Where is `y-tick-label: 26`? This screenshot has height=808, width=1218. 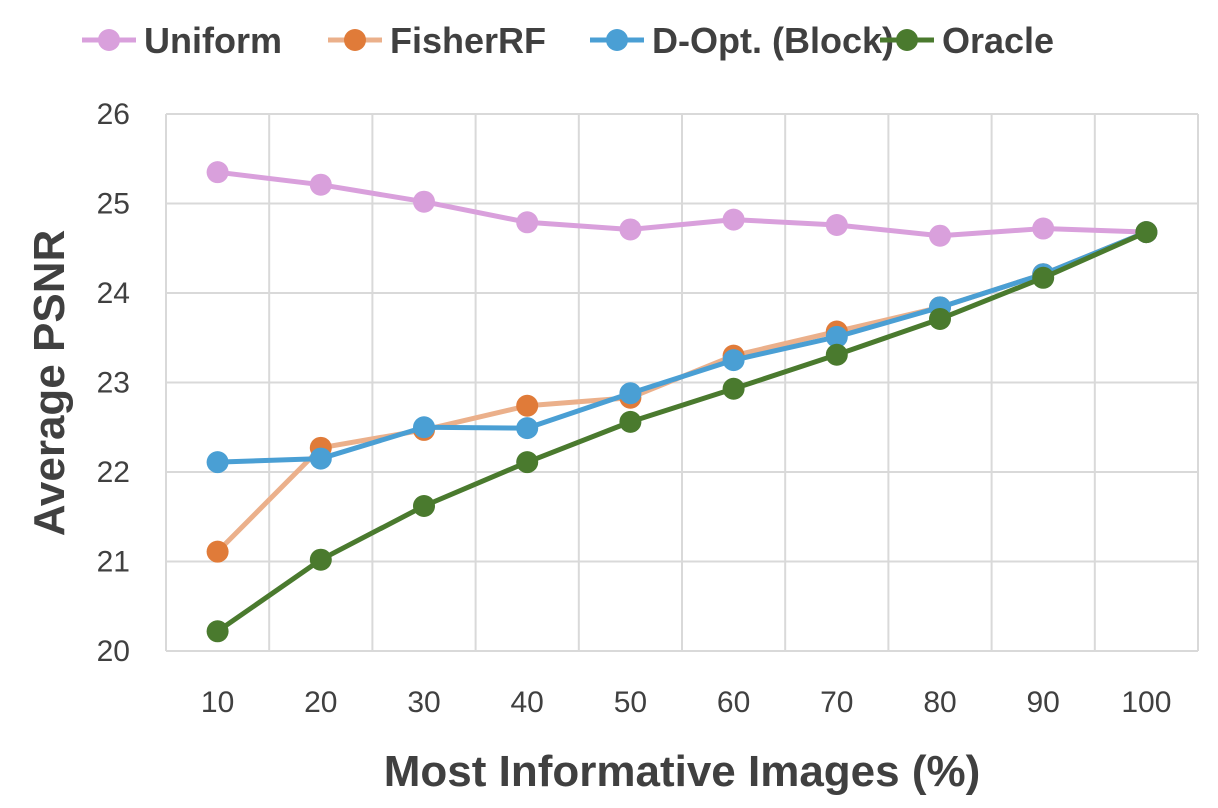
y-tick-label: 26 is located at coordinates (113, 114).